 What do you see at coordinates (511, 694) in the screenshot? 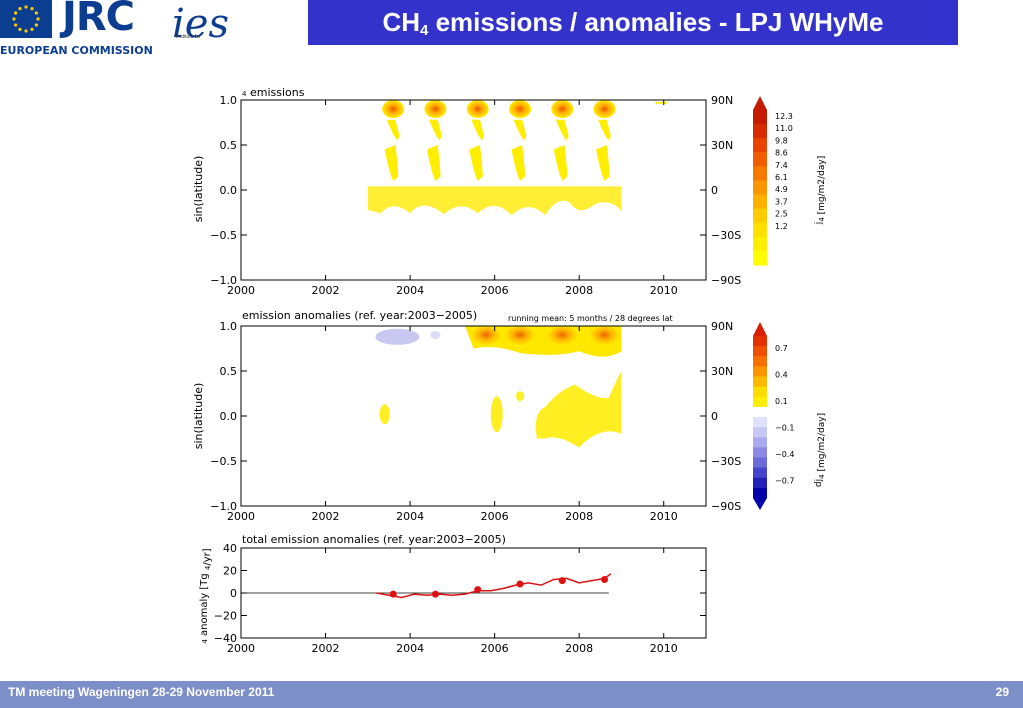
I see `footer-bar` at bounding box center [511, 694].